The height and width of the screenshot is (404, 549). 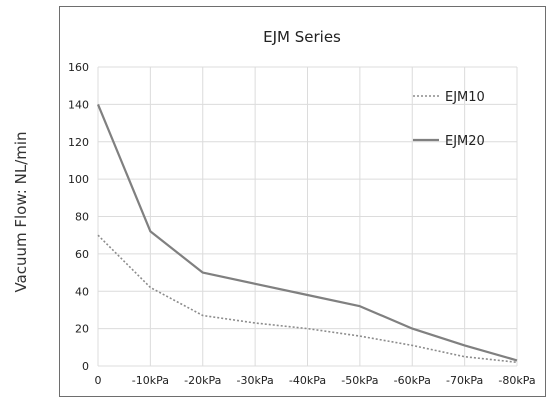 What do you see at coordinates (359, 380) in the screenshot?
I see `x-tick-label: -50kPa` at bounding box center [359, 380].